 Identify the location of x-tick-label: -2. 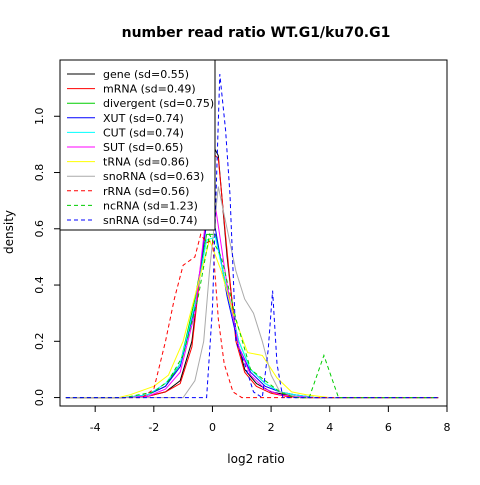
(153, 427).